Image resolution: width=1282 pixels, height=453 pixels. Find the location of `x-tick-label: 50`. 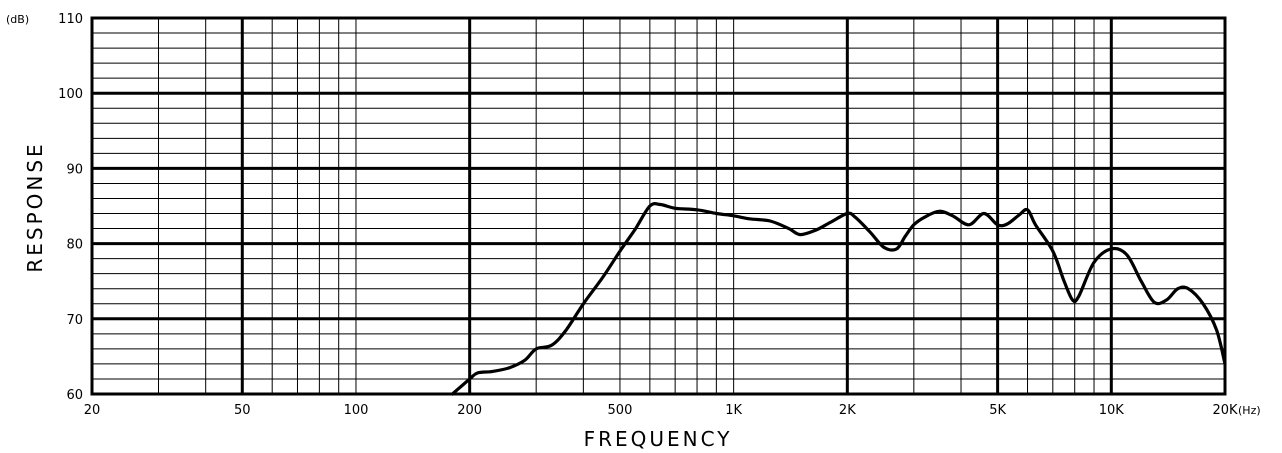

x-tick-label: 50 is located at coordinates (242, 410).